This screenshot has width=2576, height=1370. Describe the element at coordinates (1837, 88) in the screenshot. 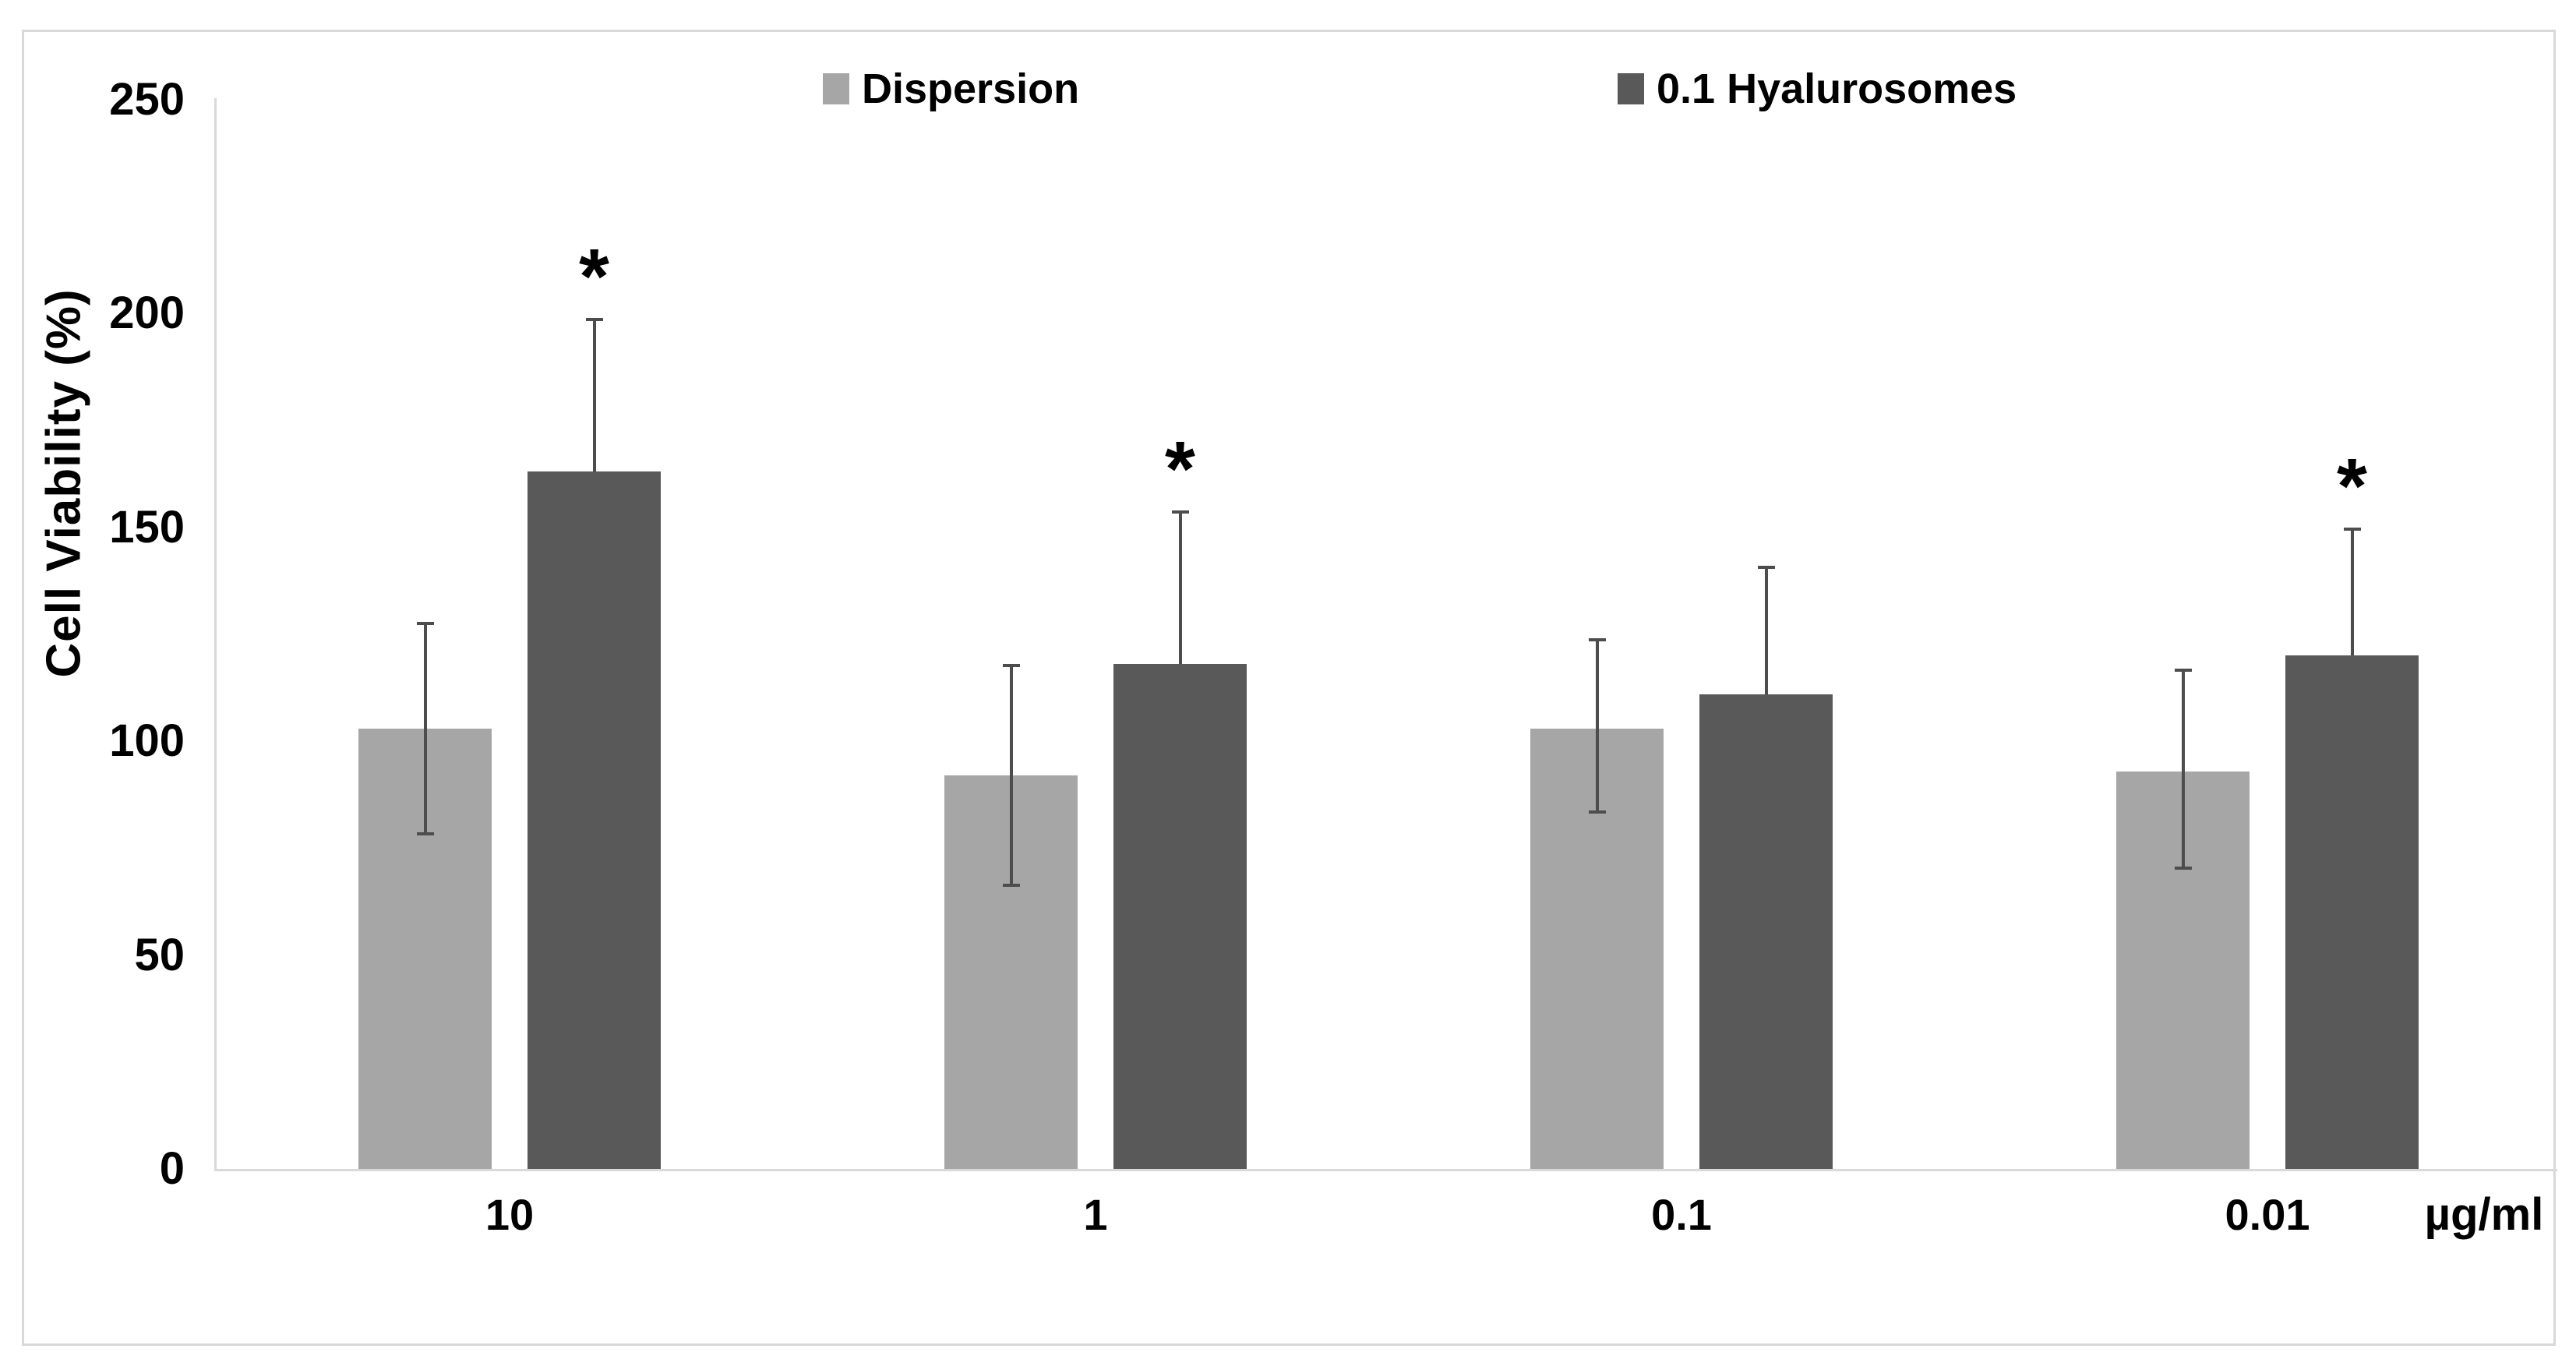

I see `legend-label: 0.1 Hyalurosomes` at that location.